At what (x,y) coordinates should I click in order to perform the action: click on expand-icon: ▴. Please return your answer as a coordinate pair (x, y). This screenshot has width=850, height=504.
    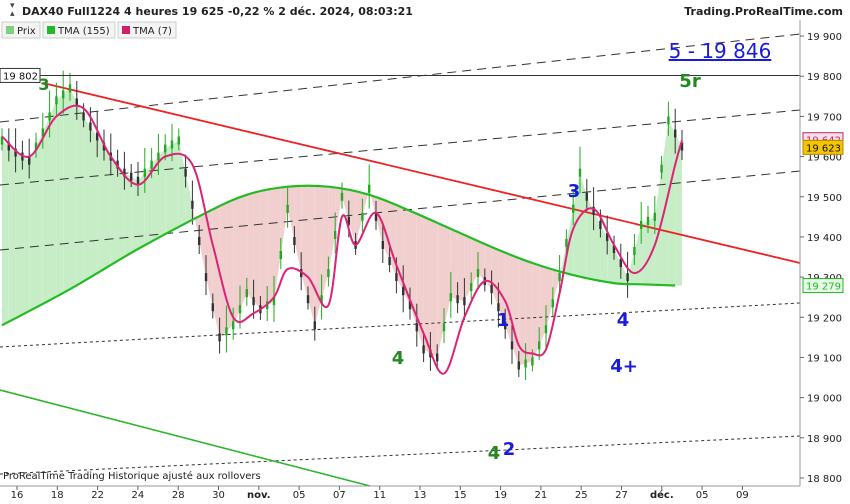
    Looking at the image, I should click on (12, 14).